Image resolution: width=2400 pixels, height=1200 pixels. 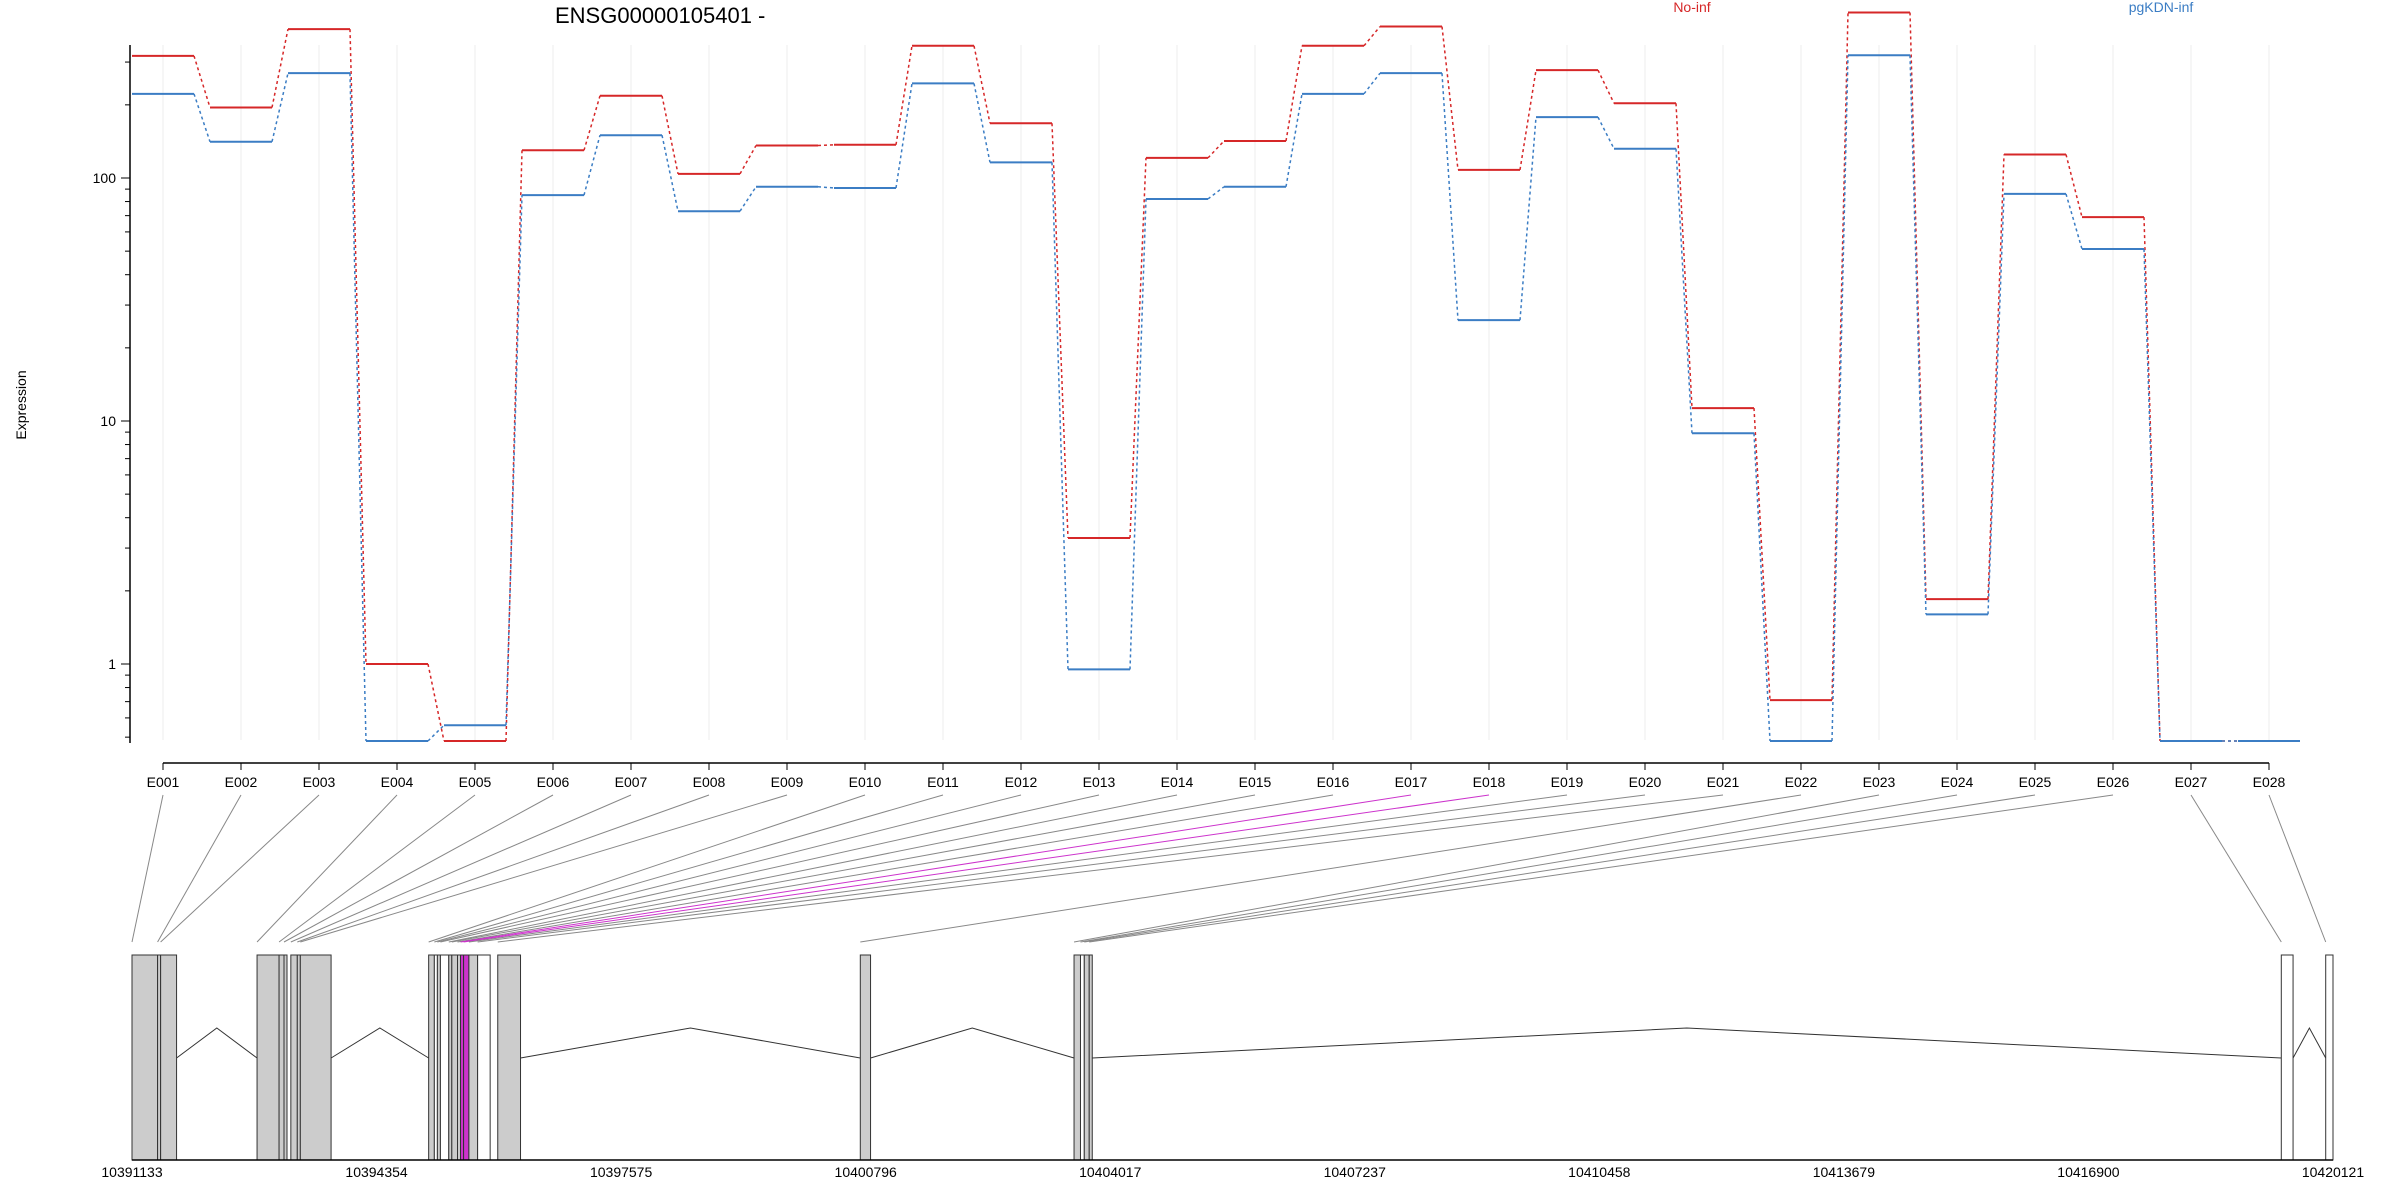 I want to click on genomic-tick-label: 10394354, so click(x=376, y=1172).